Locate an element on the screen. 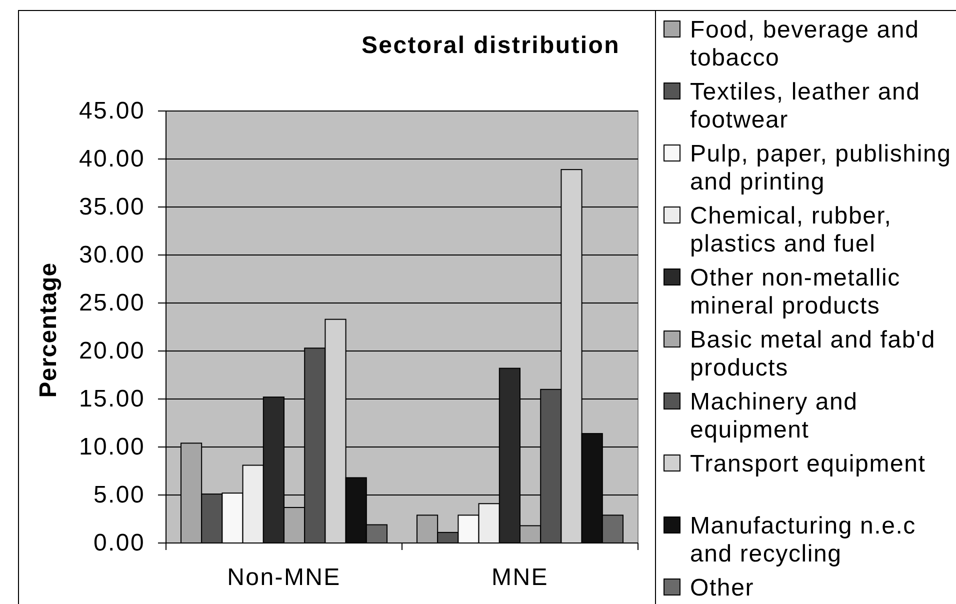 Image resolution: width=956 pixels, height=604 pixels. y-tick-label: 35.00 is located at coordinates (111, 207).